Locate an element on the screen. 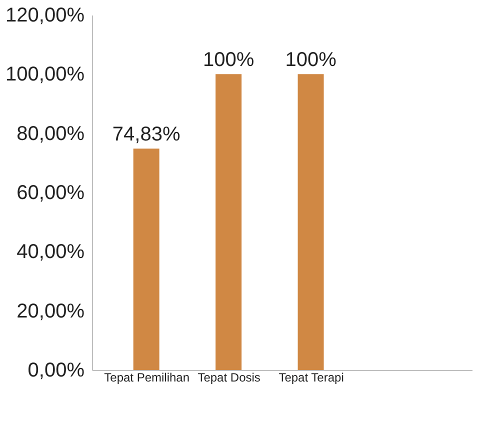  y-tick-label: 40,00% is located at coordinates (50, 252).